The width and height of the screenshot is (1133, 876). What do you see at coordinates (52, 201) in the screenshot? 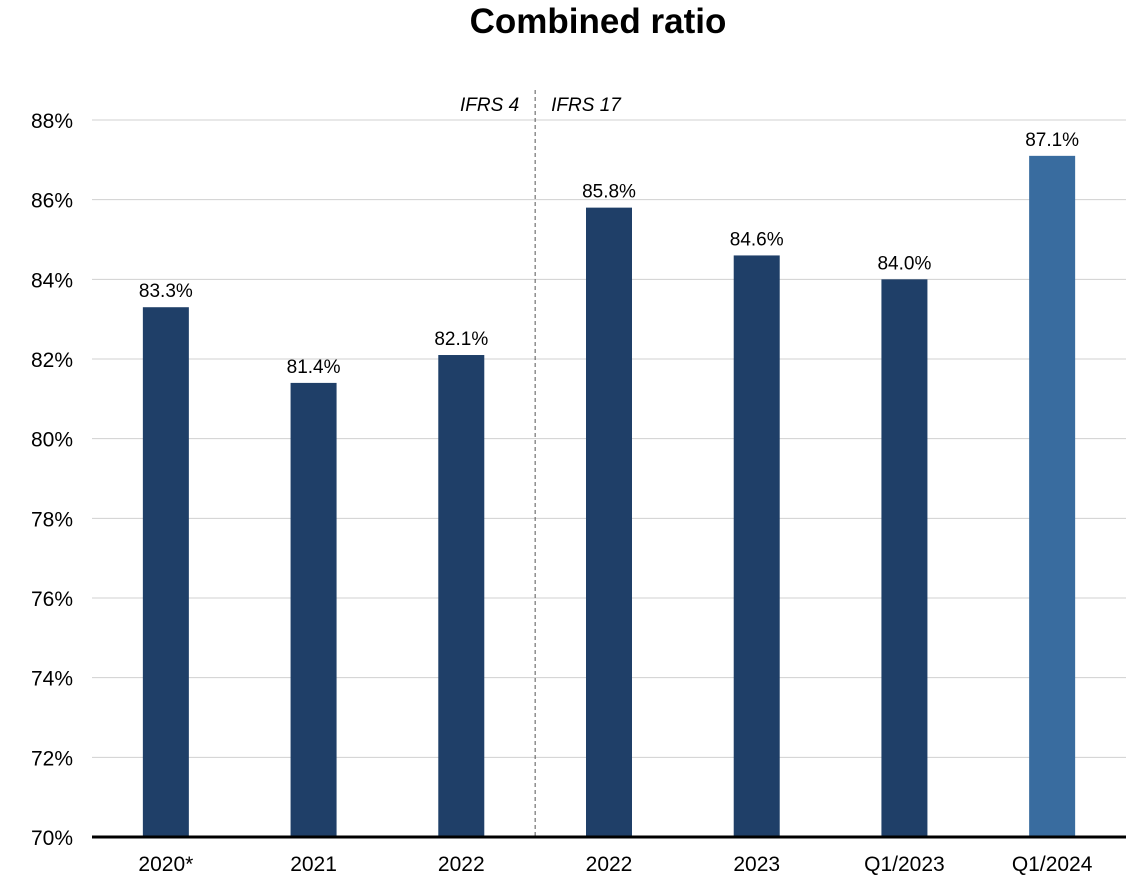
I see `y-tick-label: 86%` at bounding box center [52, 201].